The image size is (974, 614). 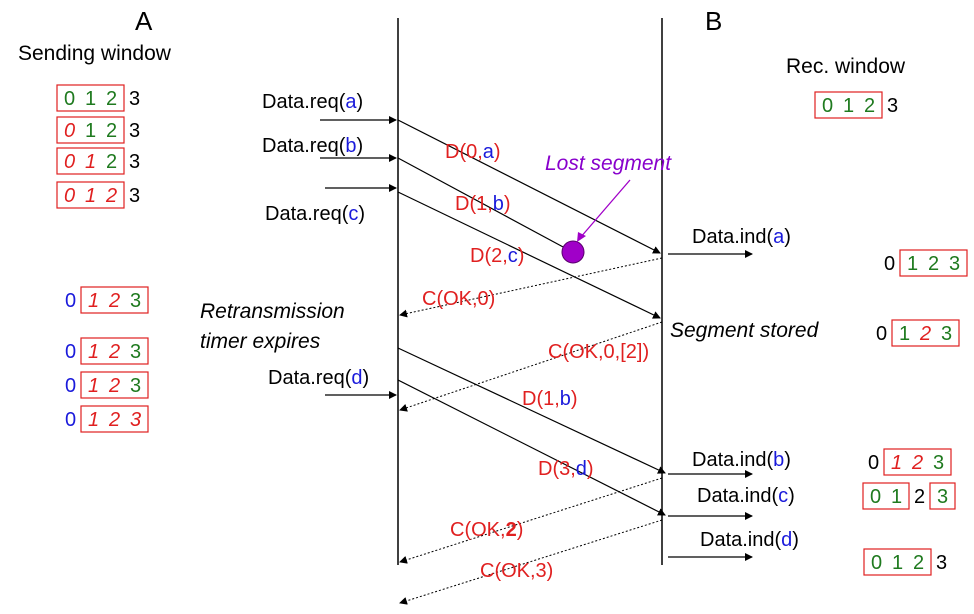 I want to click on label-data-req-c: Data.req(c), so click(x=315, y=214).